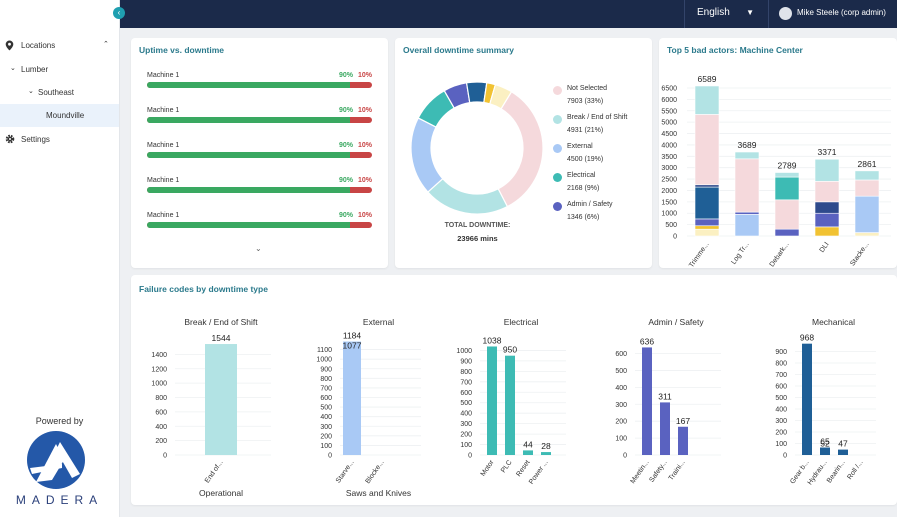  I want to click on chart-title: Admin / Safety, so click(676, 322).